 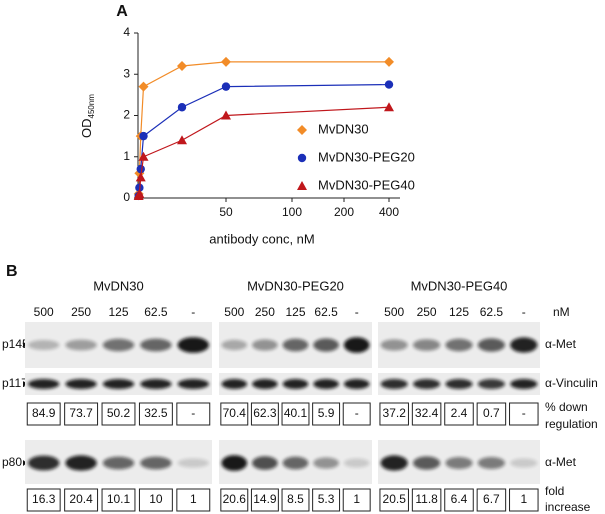 What do you see at coordinates (568, 507) in the screenshot?
I see `row-label: increase` at bounding box center [568, 507].